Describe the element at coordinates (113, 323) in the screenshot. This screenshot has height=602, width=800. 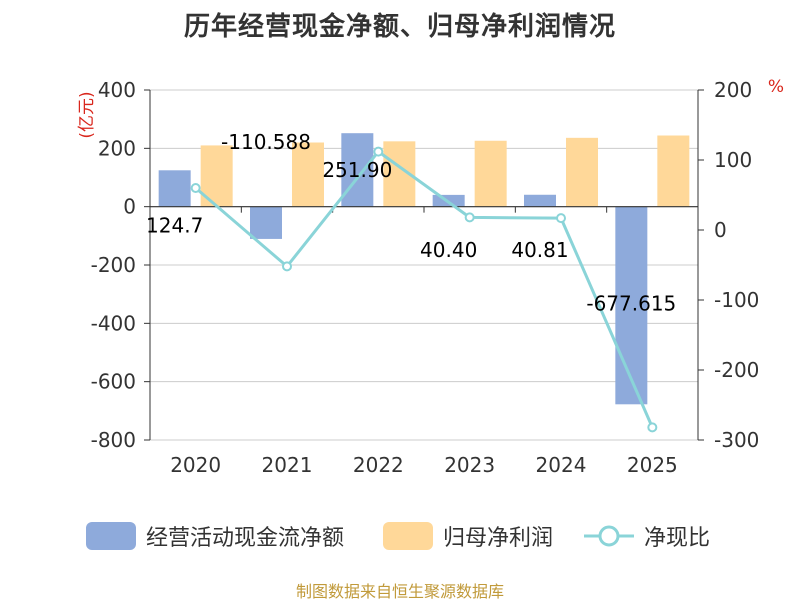
I see `left-axis-tick-label: -400` at that location.